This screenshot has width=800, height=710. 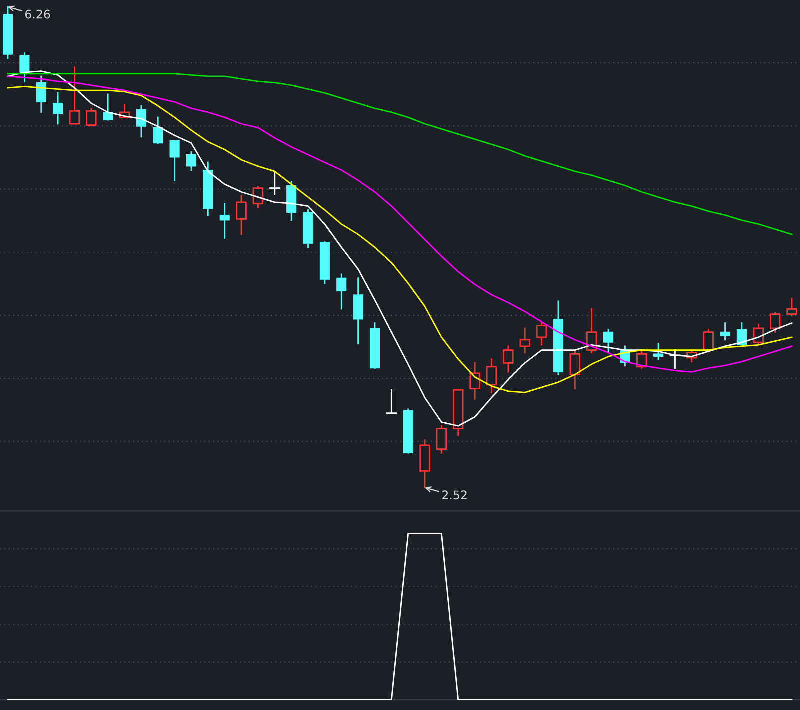 I want to click on text: 2.52, so click(x=454, y=495).